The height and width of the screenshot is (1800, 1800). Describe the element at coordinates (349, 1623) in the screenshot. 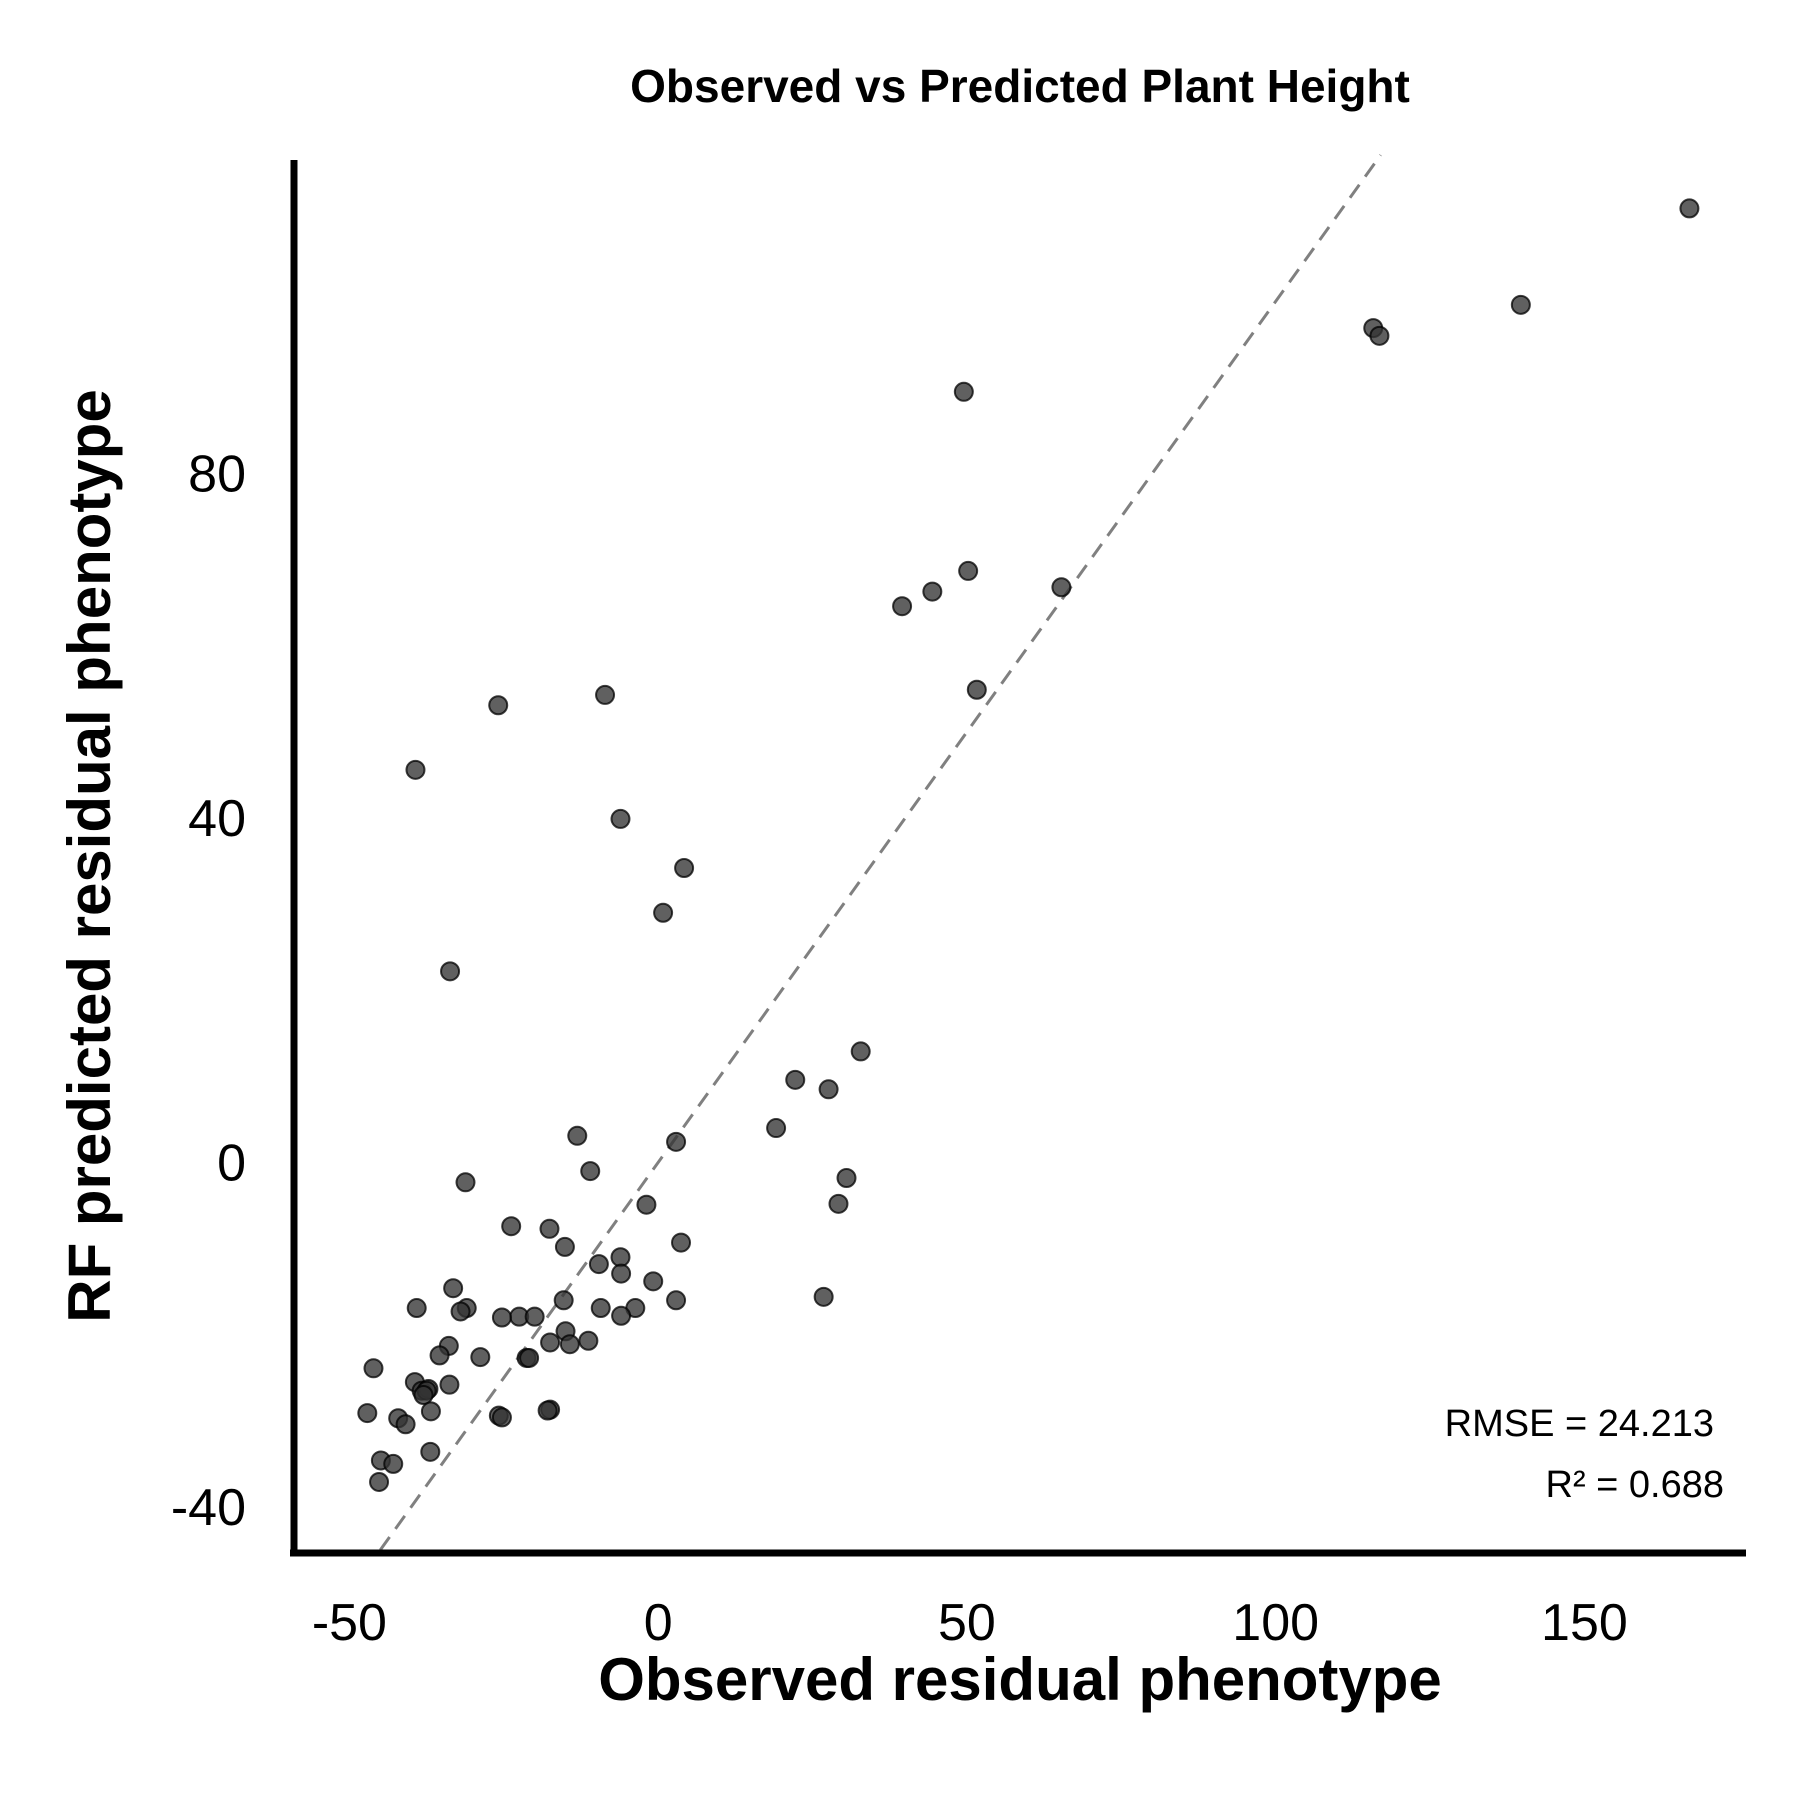

I see `x-tick-label: -50` at that location.